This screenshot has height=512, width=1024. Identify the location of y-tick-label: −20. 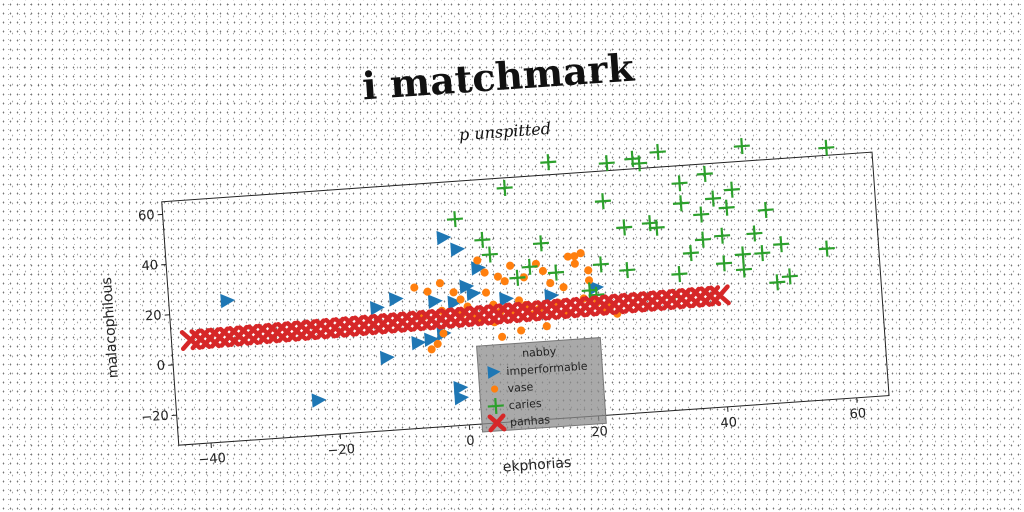
(155, 417).